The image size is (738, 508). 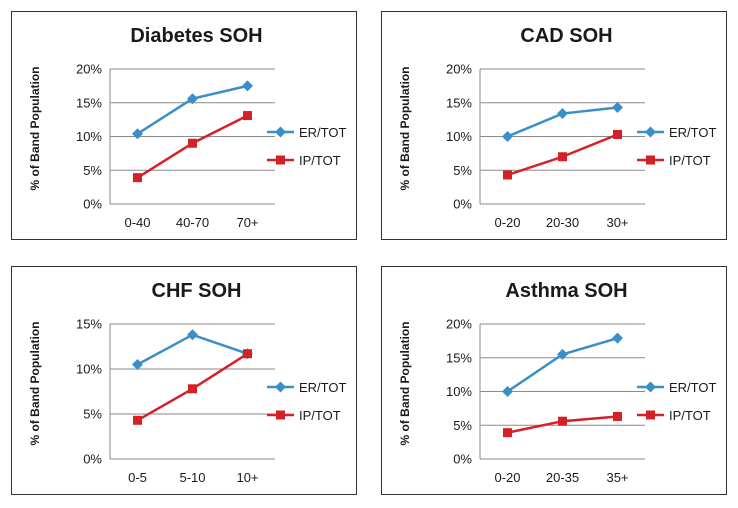 I want to click on x-tick-label: 30+, so click(x=617, y=222).